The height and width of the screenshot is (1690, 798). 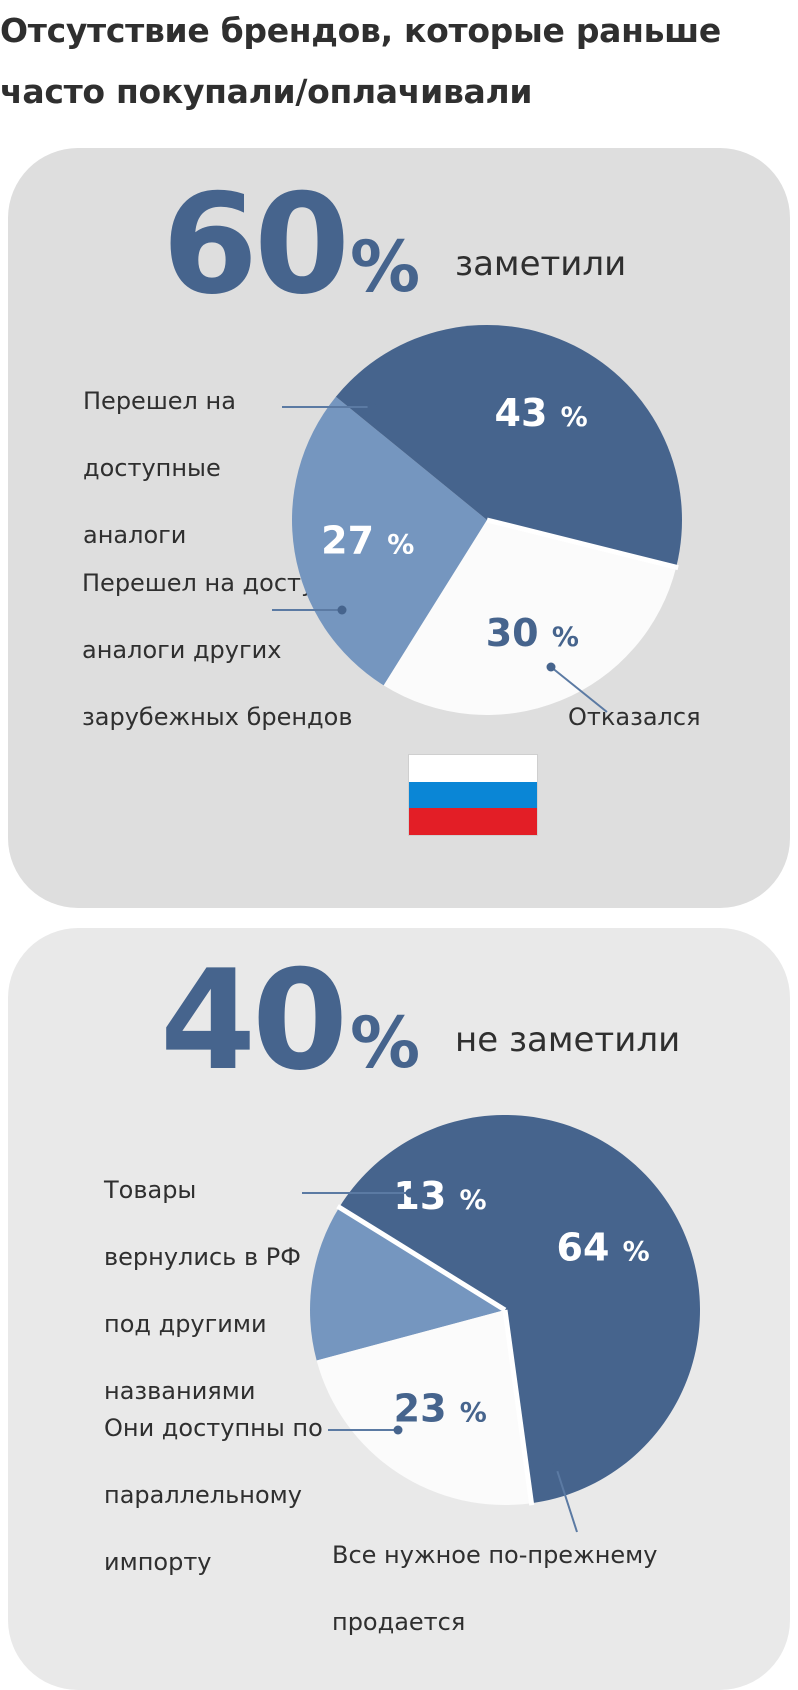 I want to click on not-noticed-caption: не заметили, so click(x=568, y=1040).